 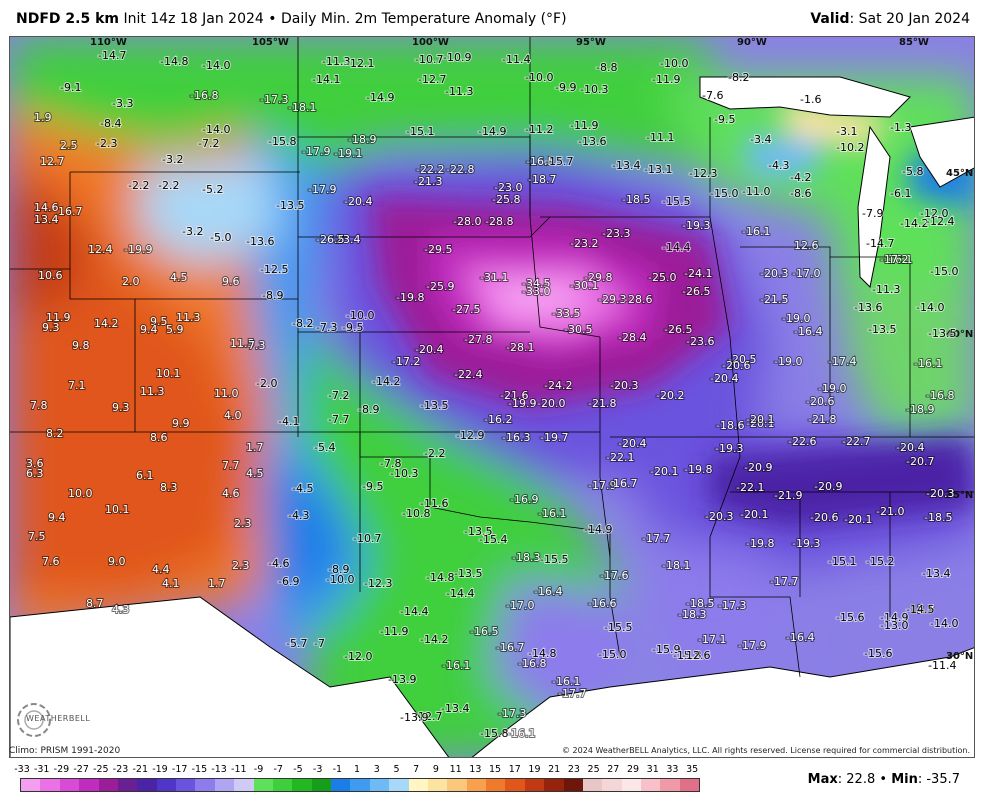 I want to click on anomaly-value-label: -8.6, so click(x=800, y=193).